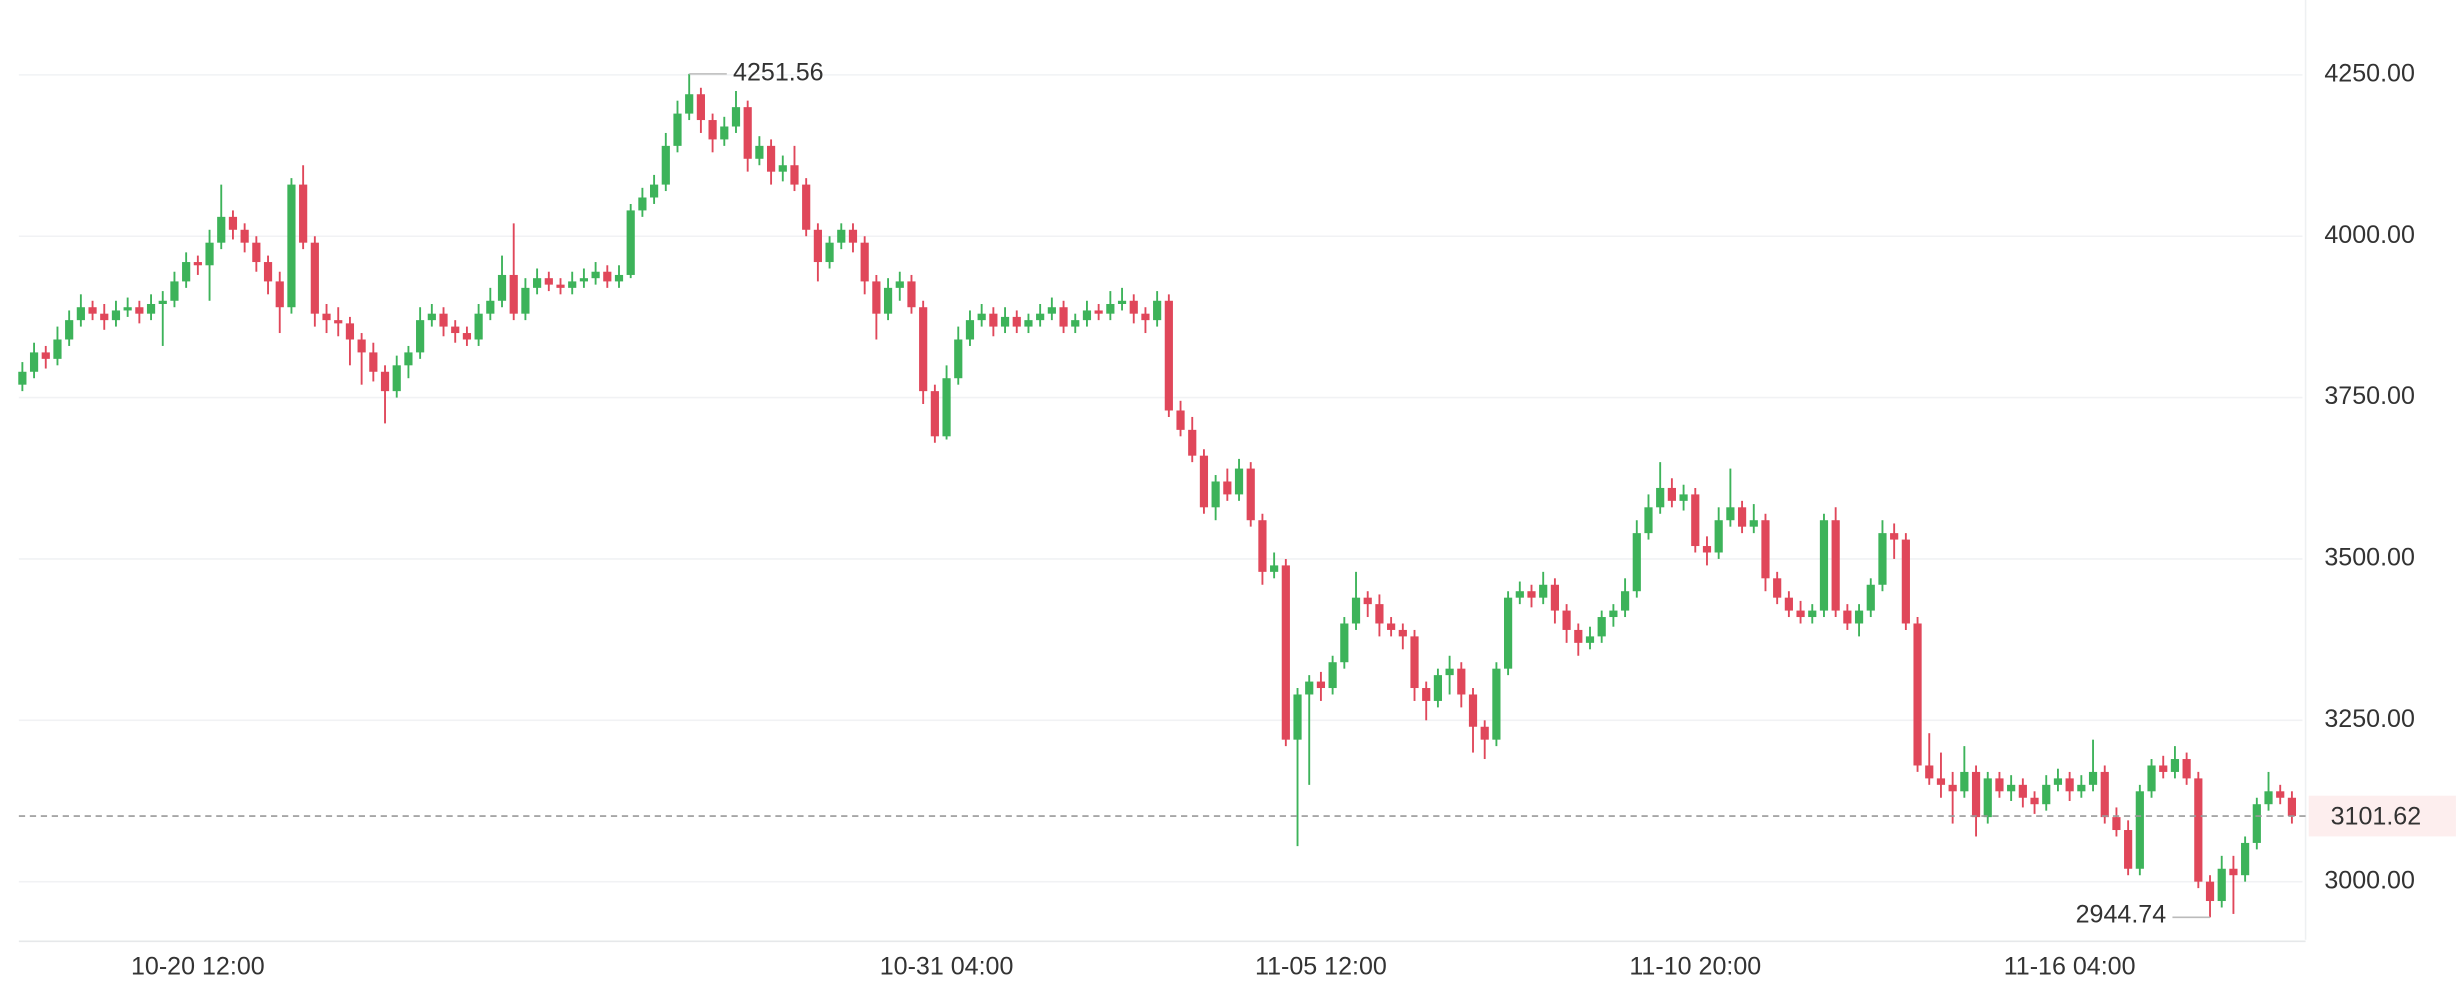 The image size is (2456, 993). I want to click on y-tick-label: 4000.00, so click(2369, 235).